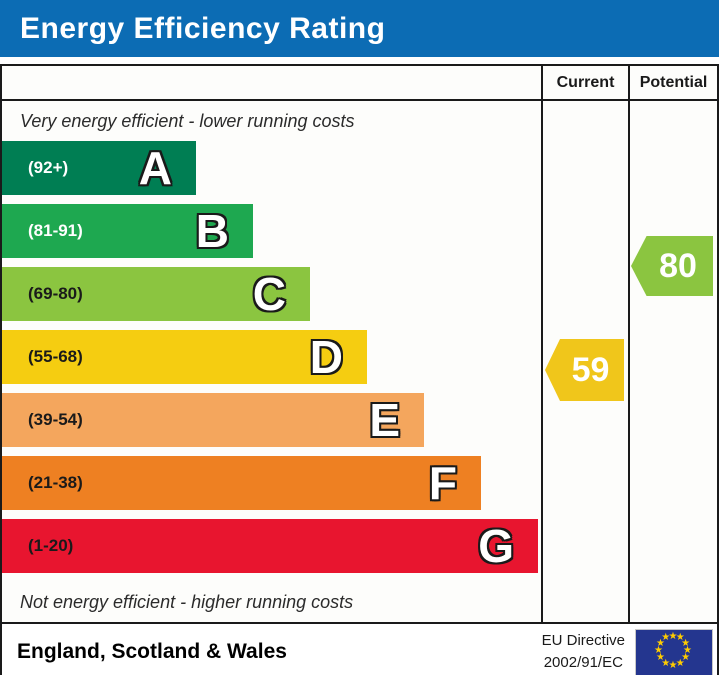 This screenshot has width=719, height=675. What do you see at coordinates (55, 356) in the screenshot?
I see `band-range-label: (55-68)` at bounding box center [55, 356].